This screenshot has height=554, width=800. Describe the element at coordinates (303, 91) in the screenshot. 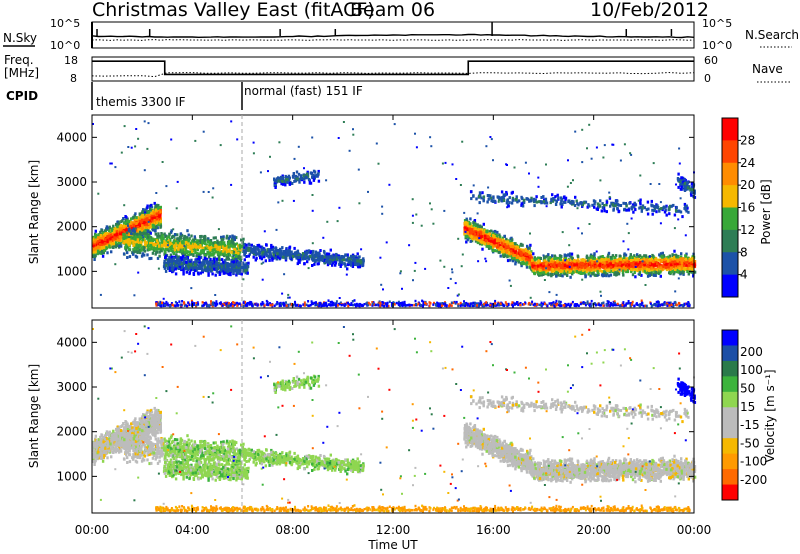

I see `cpid-segment-2-label: normal (fast) 151 IF` at that location.